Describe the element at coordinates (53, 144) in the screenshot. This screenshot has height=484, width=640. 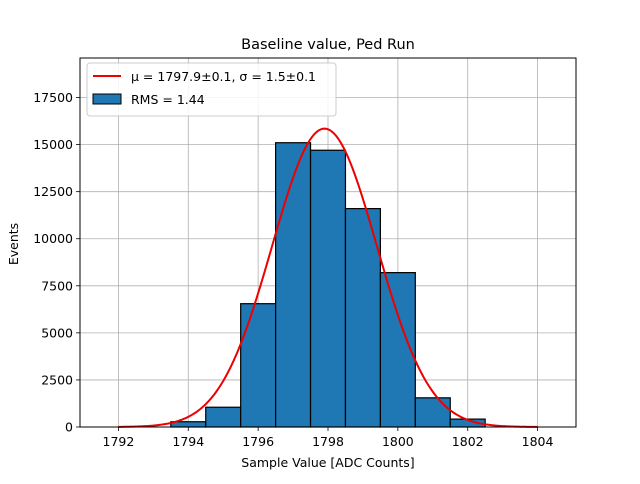
I see `y-tick-label: 15000` at that location.